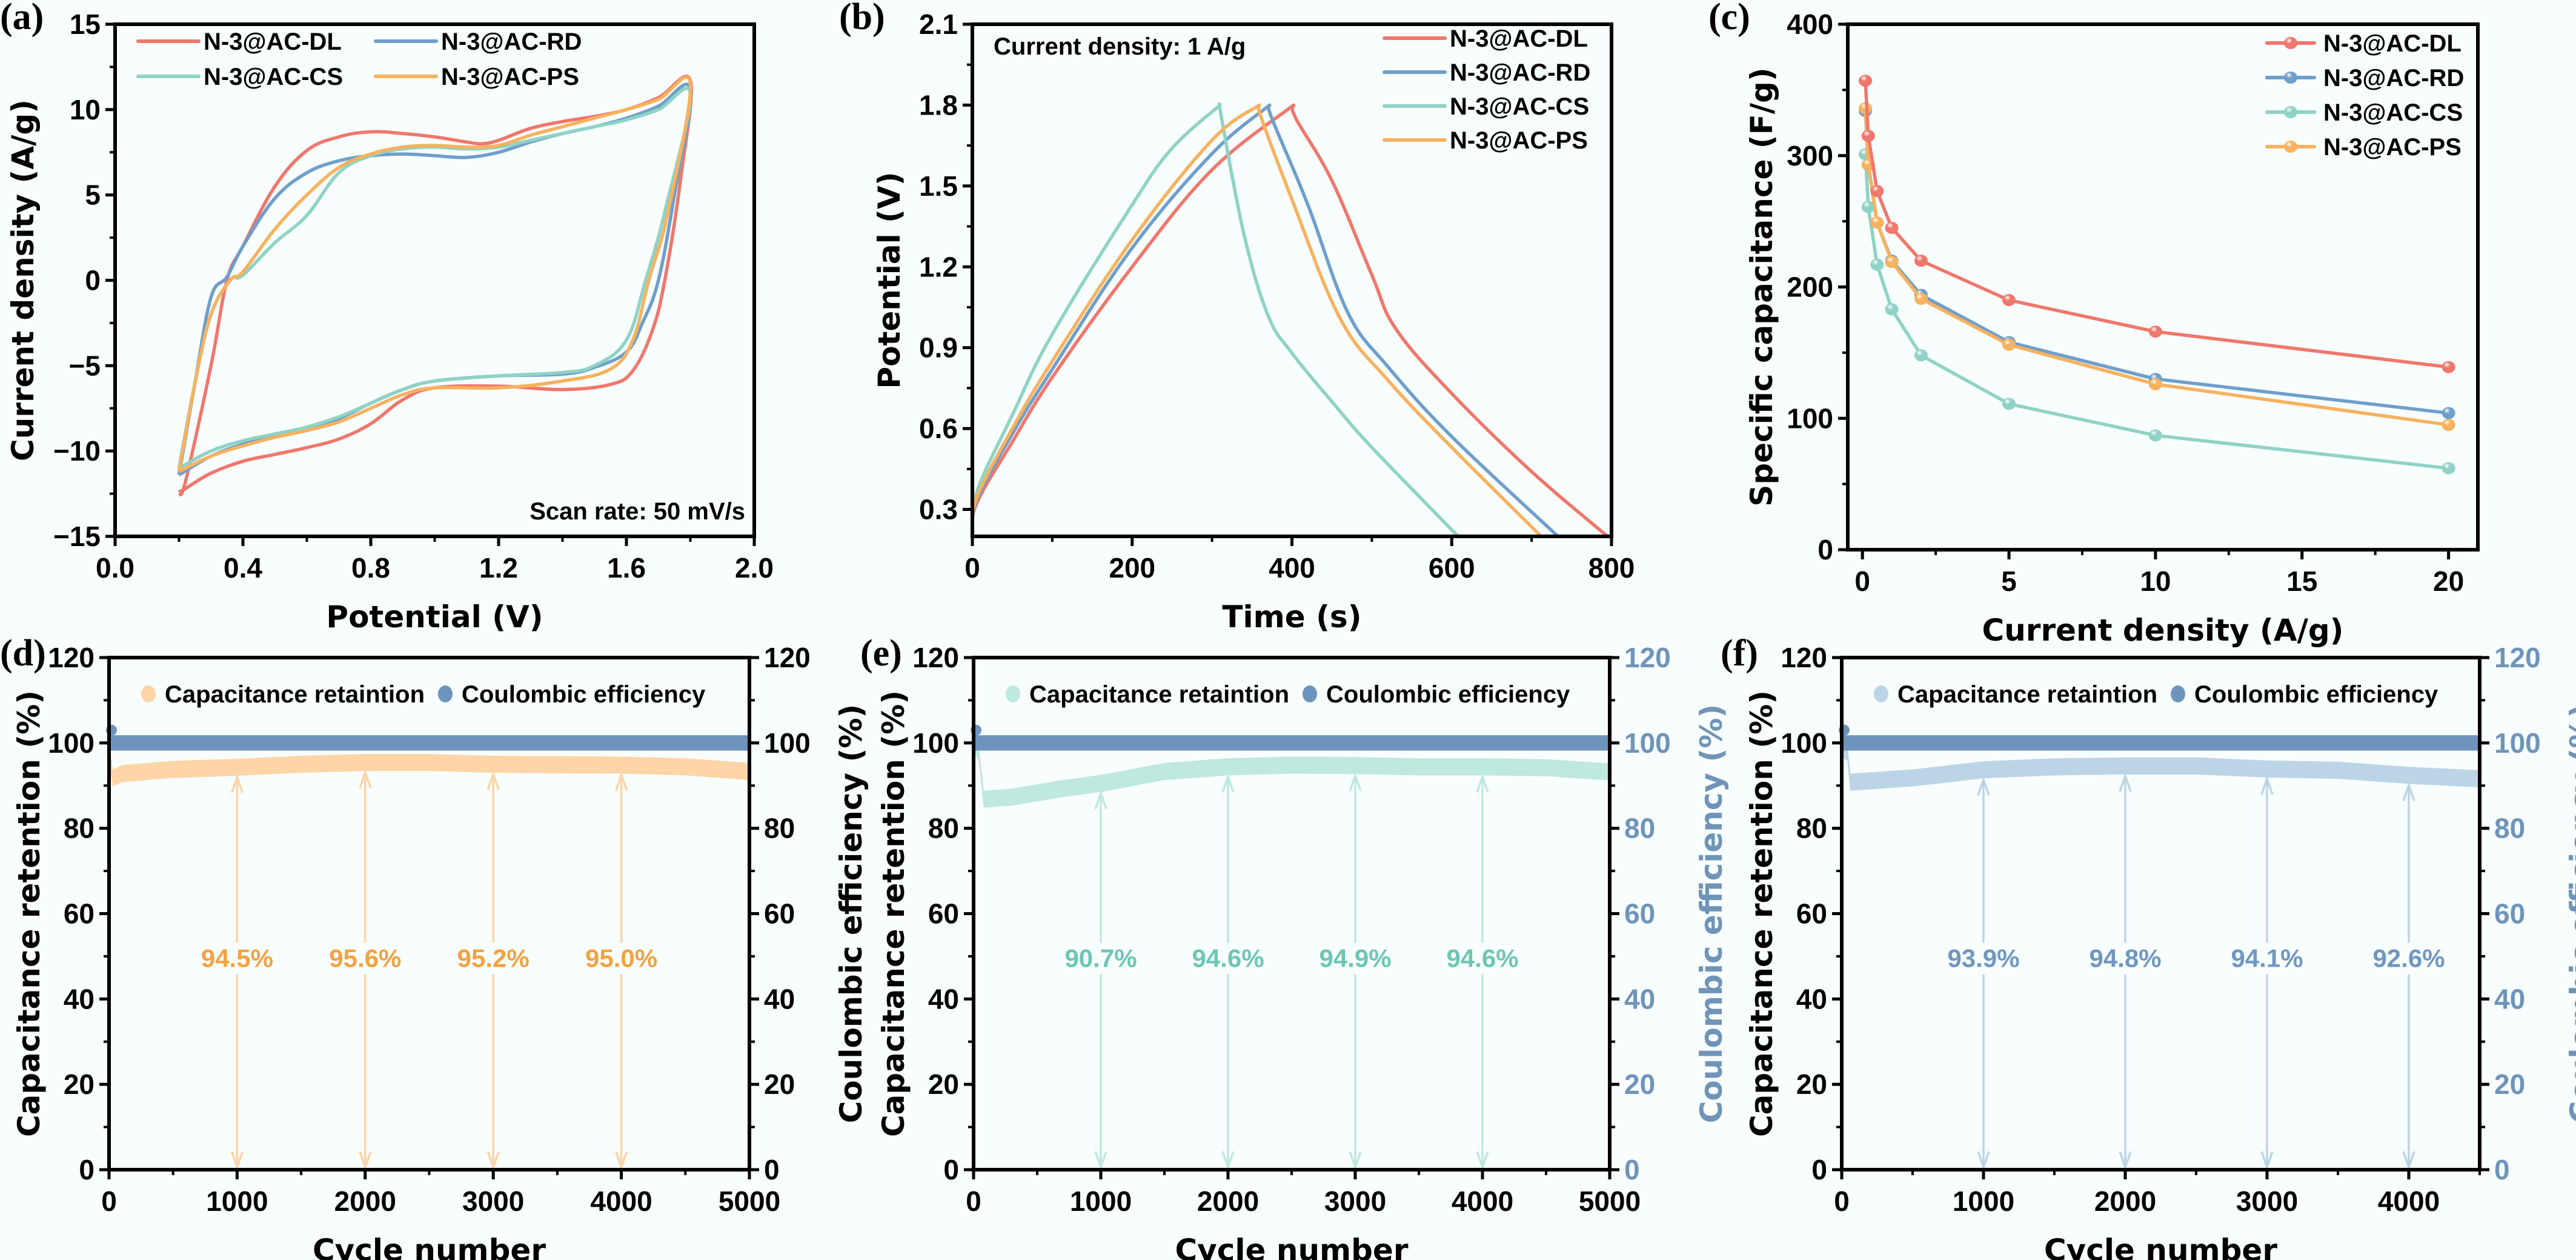  What do you see at coordinates (938, 428) in the screenshot?
I see `y-tick-label: 0.6` at bounding box center [938, 428].